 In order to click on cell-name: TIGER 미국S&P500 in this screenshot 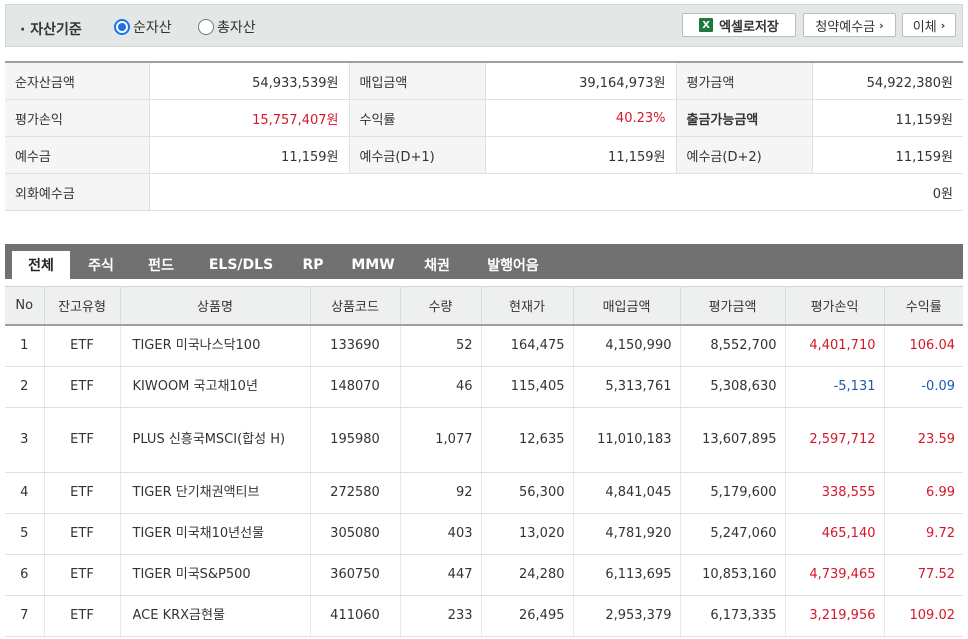, I will do `click(215, 575)`.